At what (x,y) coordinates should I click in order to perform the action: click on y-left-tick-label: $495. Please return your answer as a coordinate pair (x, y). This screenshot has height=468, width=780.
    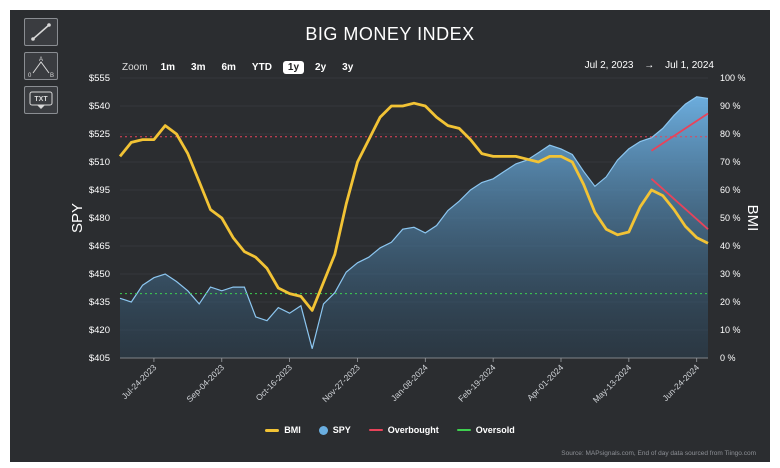
    Looking at the image, I should click on (99, 190).